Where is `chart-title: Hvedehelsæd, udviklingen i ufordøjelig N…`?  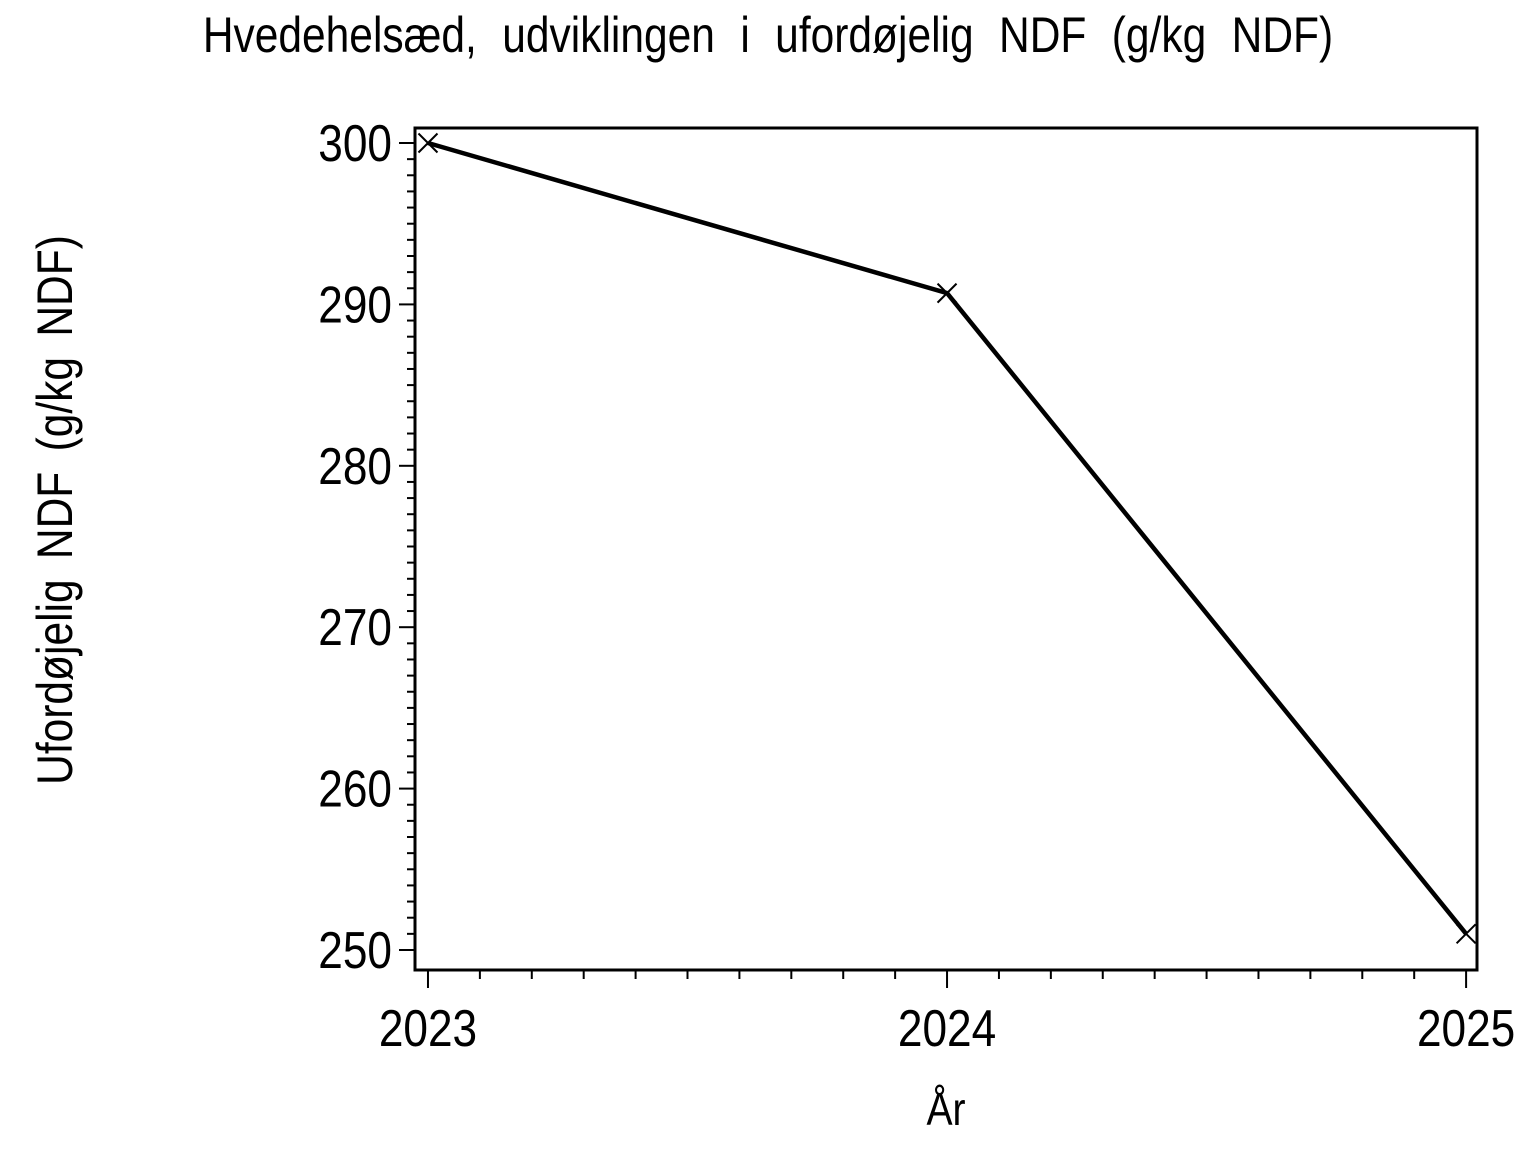 chart-title: Hvedehelsæd, udviklingen i ufordøjelig N… is located at coordinates (768, 35).